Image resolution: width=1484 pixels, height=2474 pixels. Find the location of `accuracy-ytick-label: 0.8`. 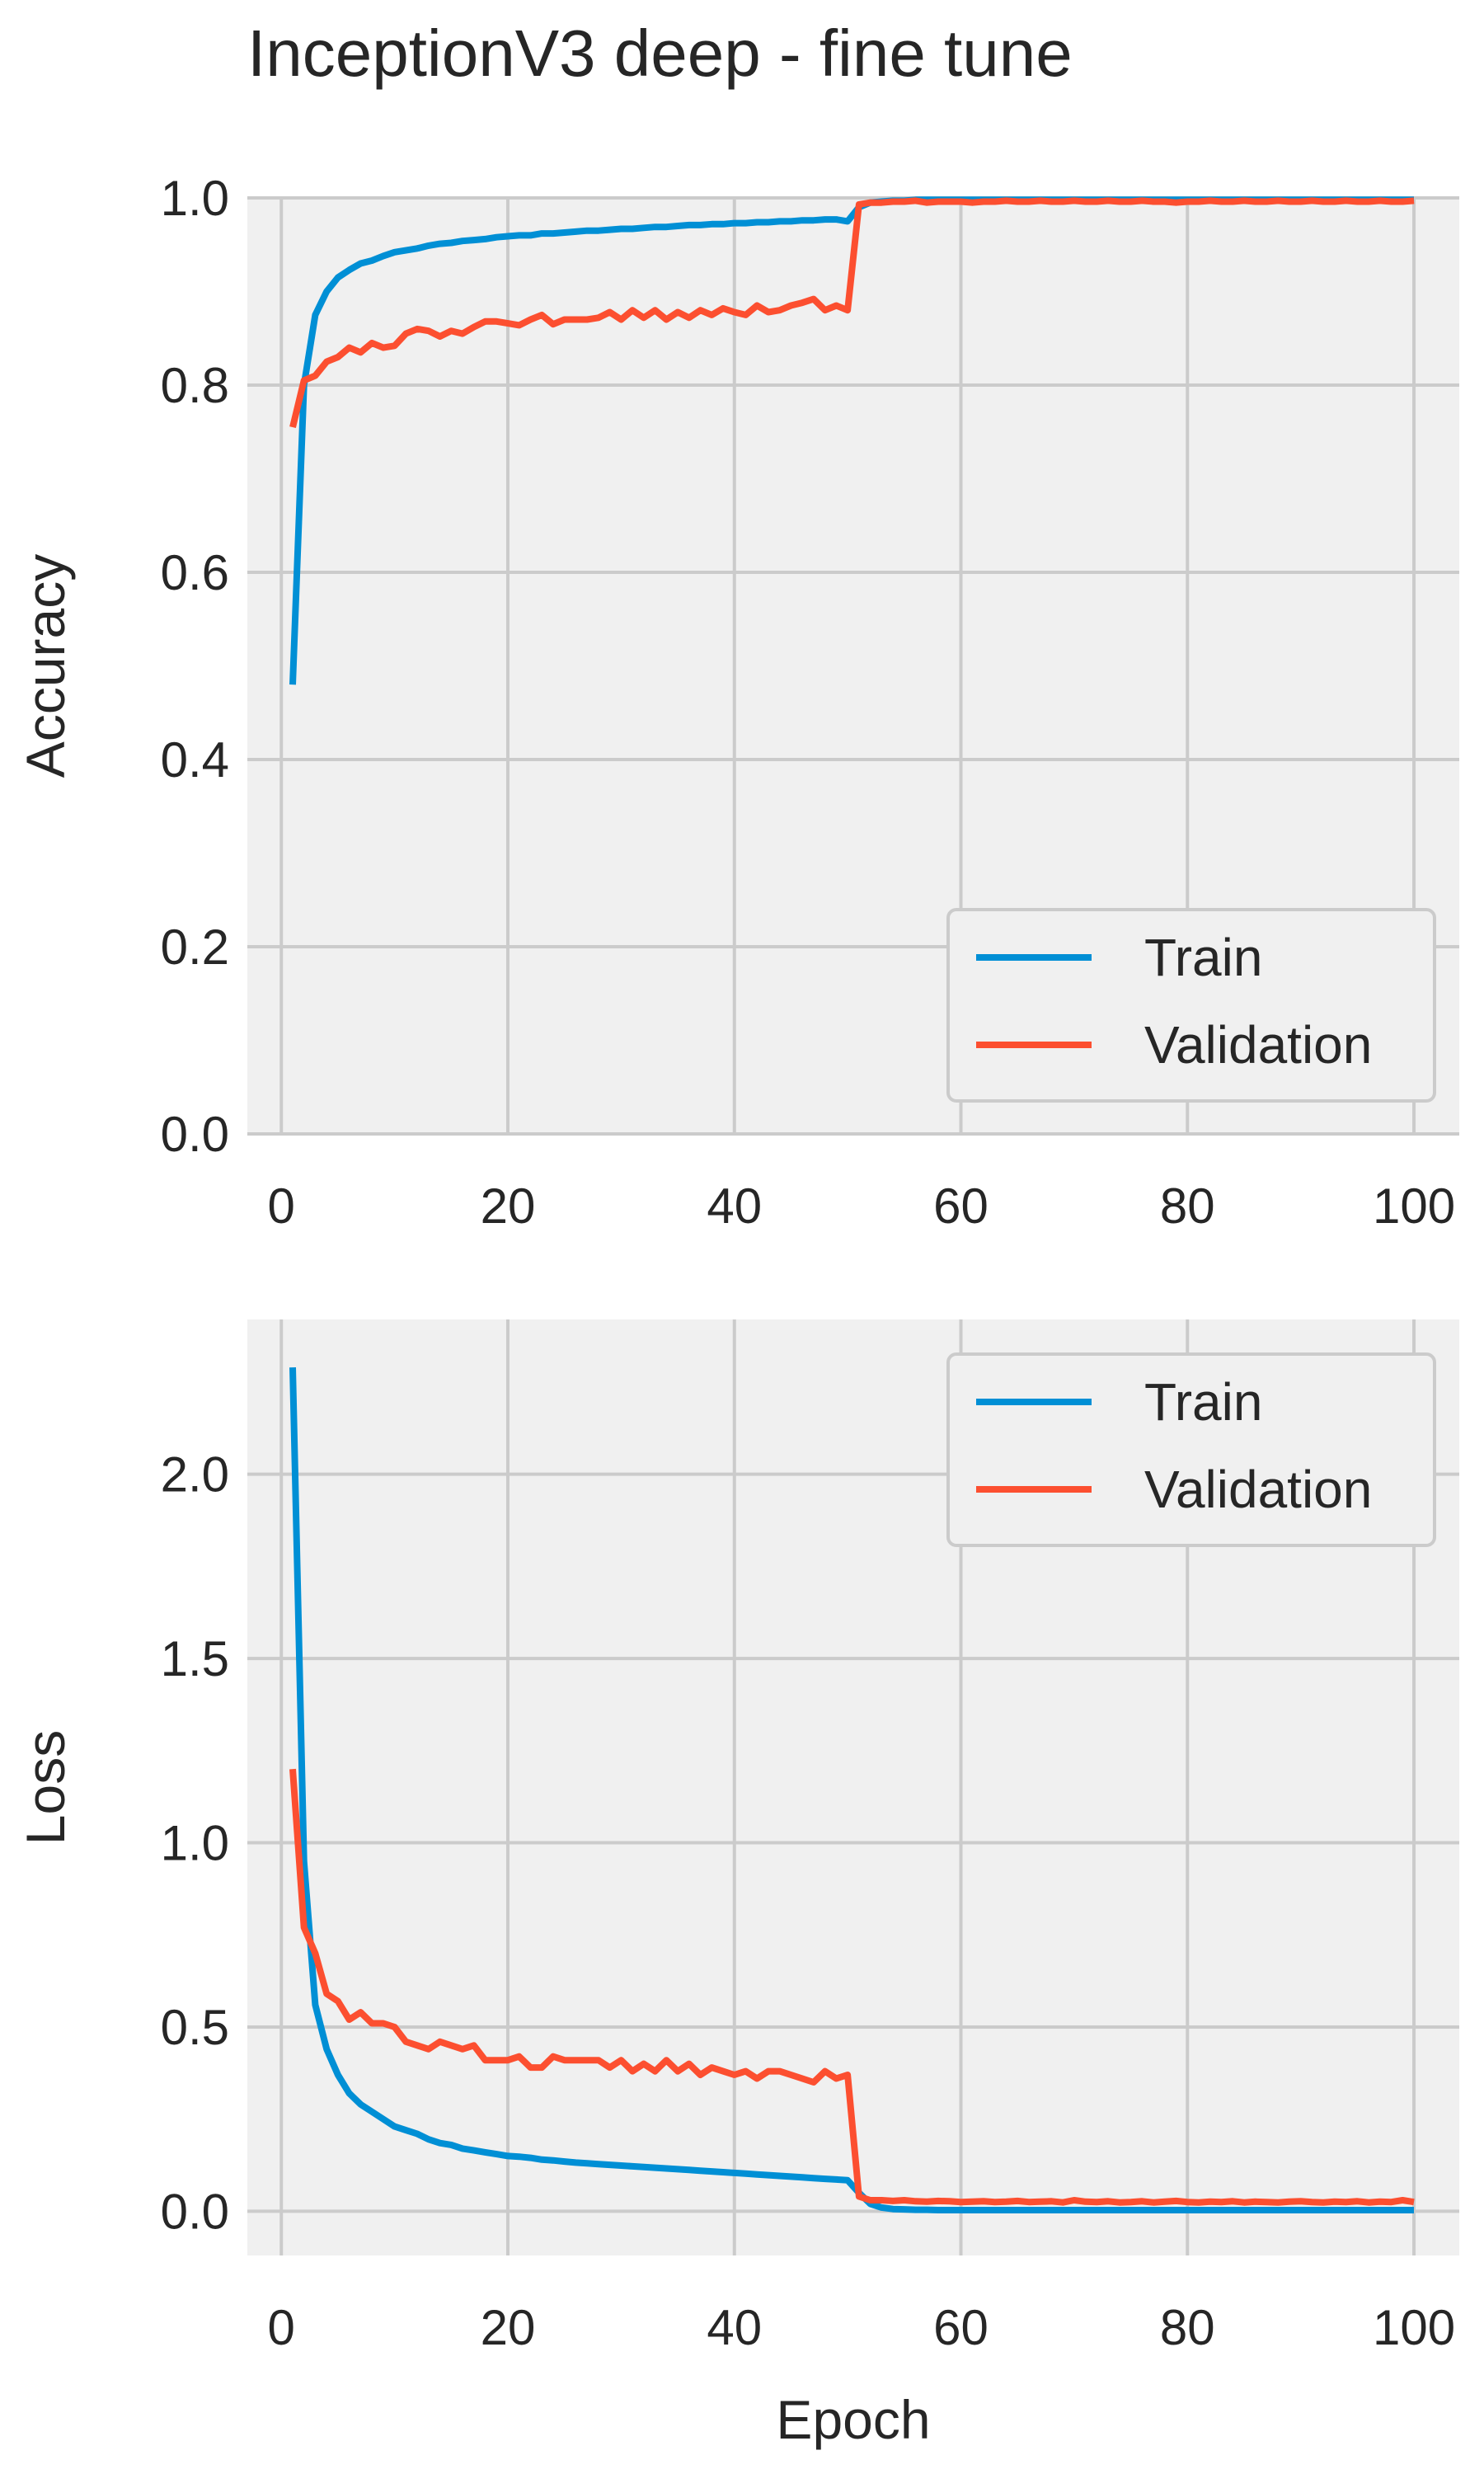

accuracy-ytick-label: 0.8 is located at coordinates (195, 385).